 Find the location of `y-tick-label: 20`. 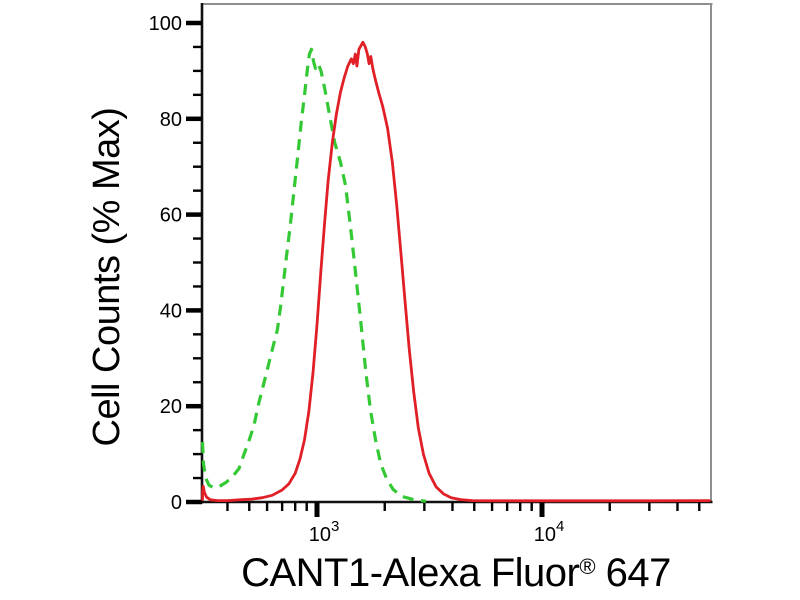

y-tick-label: 20 is located at coordinates (171, 407).